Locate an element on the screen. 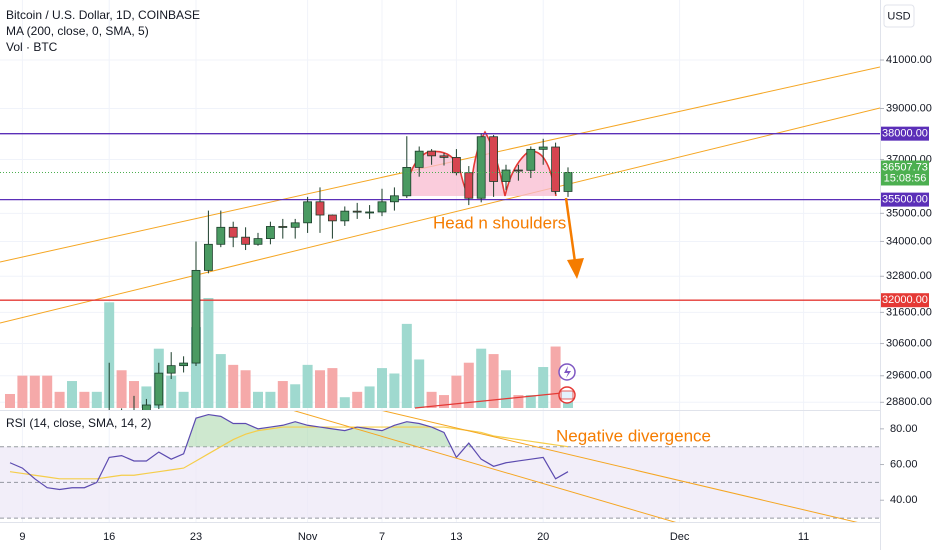 The height and width of the screenshot is (550, 932). icons is located at coordinates (567, 383).